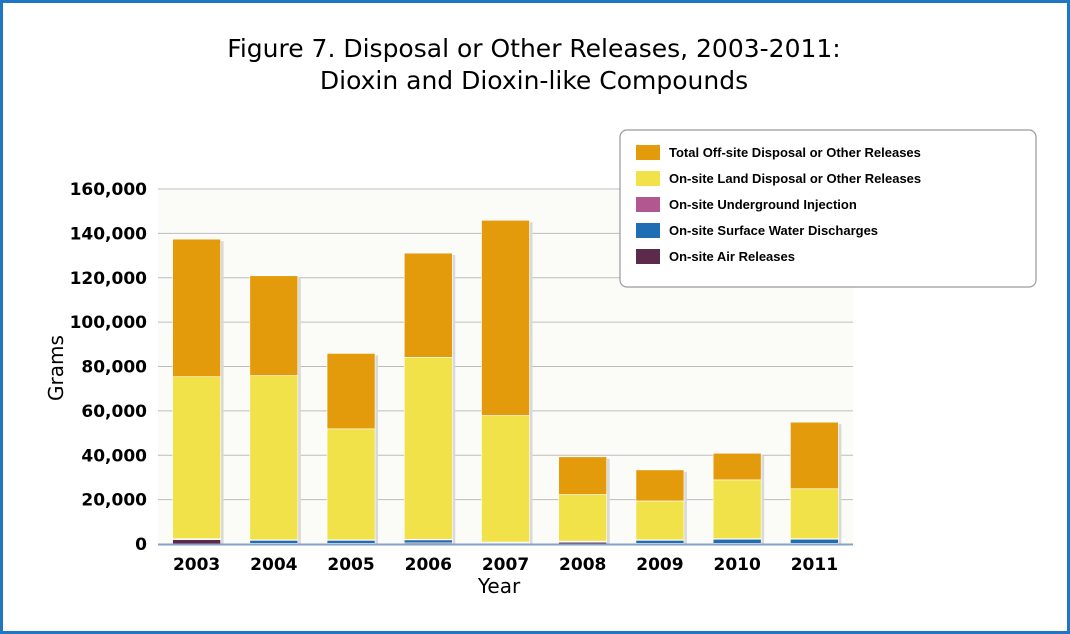 Image resolution: width=1070 pixels, height=634 pixels. Describe the element at coordinates (648, 230) in the screenshot. I see `legend-swatch-on-site-surface-water-discharges` at that location.